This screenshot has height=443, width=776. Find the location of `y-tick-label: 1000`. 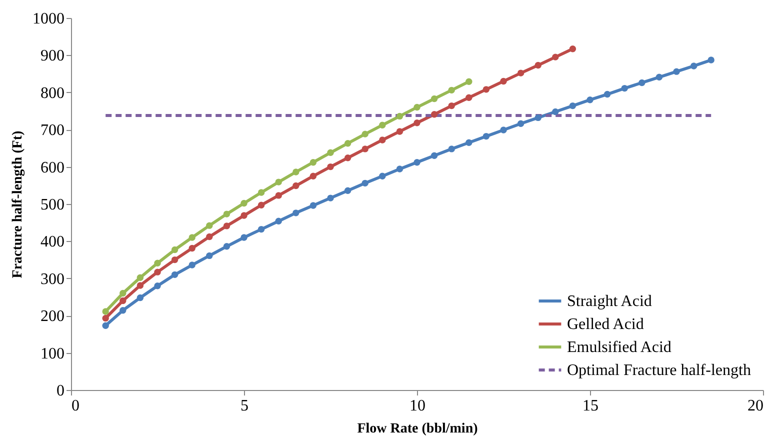

y-tick-label: 1000 is located at coordinates (48, 19).